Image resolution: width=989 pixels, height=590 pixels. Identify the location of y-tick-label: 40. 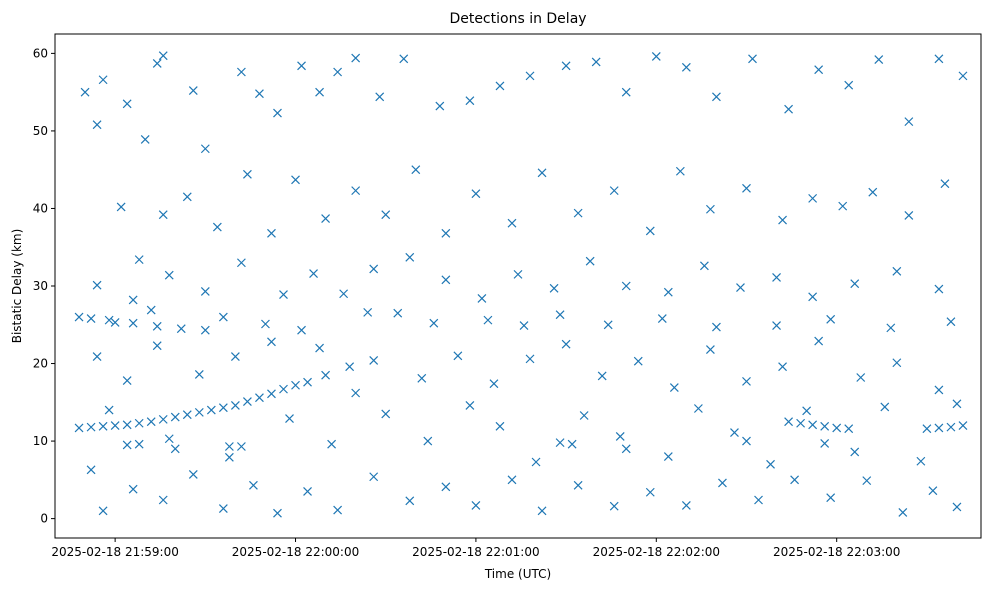
(40, 208).